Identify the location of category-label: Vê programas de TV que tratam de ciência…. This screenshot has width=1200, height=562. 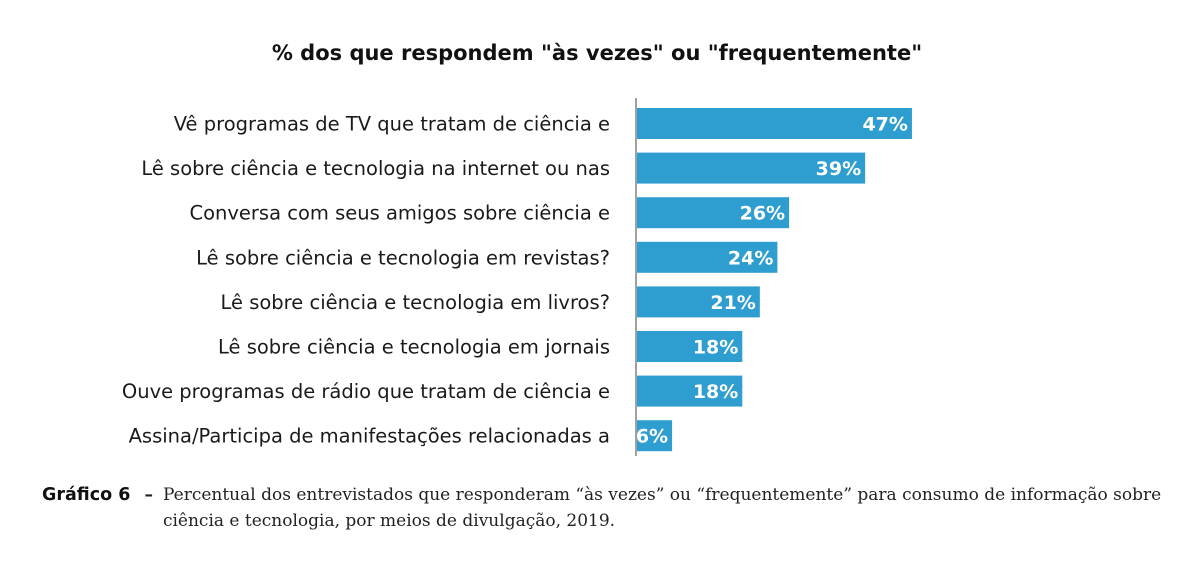
(392, 124).